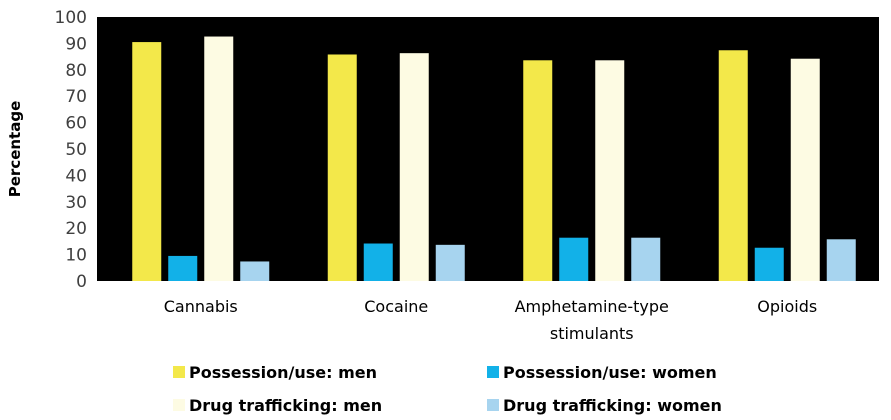 The image size is (891, 420). Describe the element at coordinates (76, 71) in the screenshot. I see `y-tick-label: 80` at that location.